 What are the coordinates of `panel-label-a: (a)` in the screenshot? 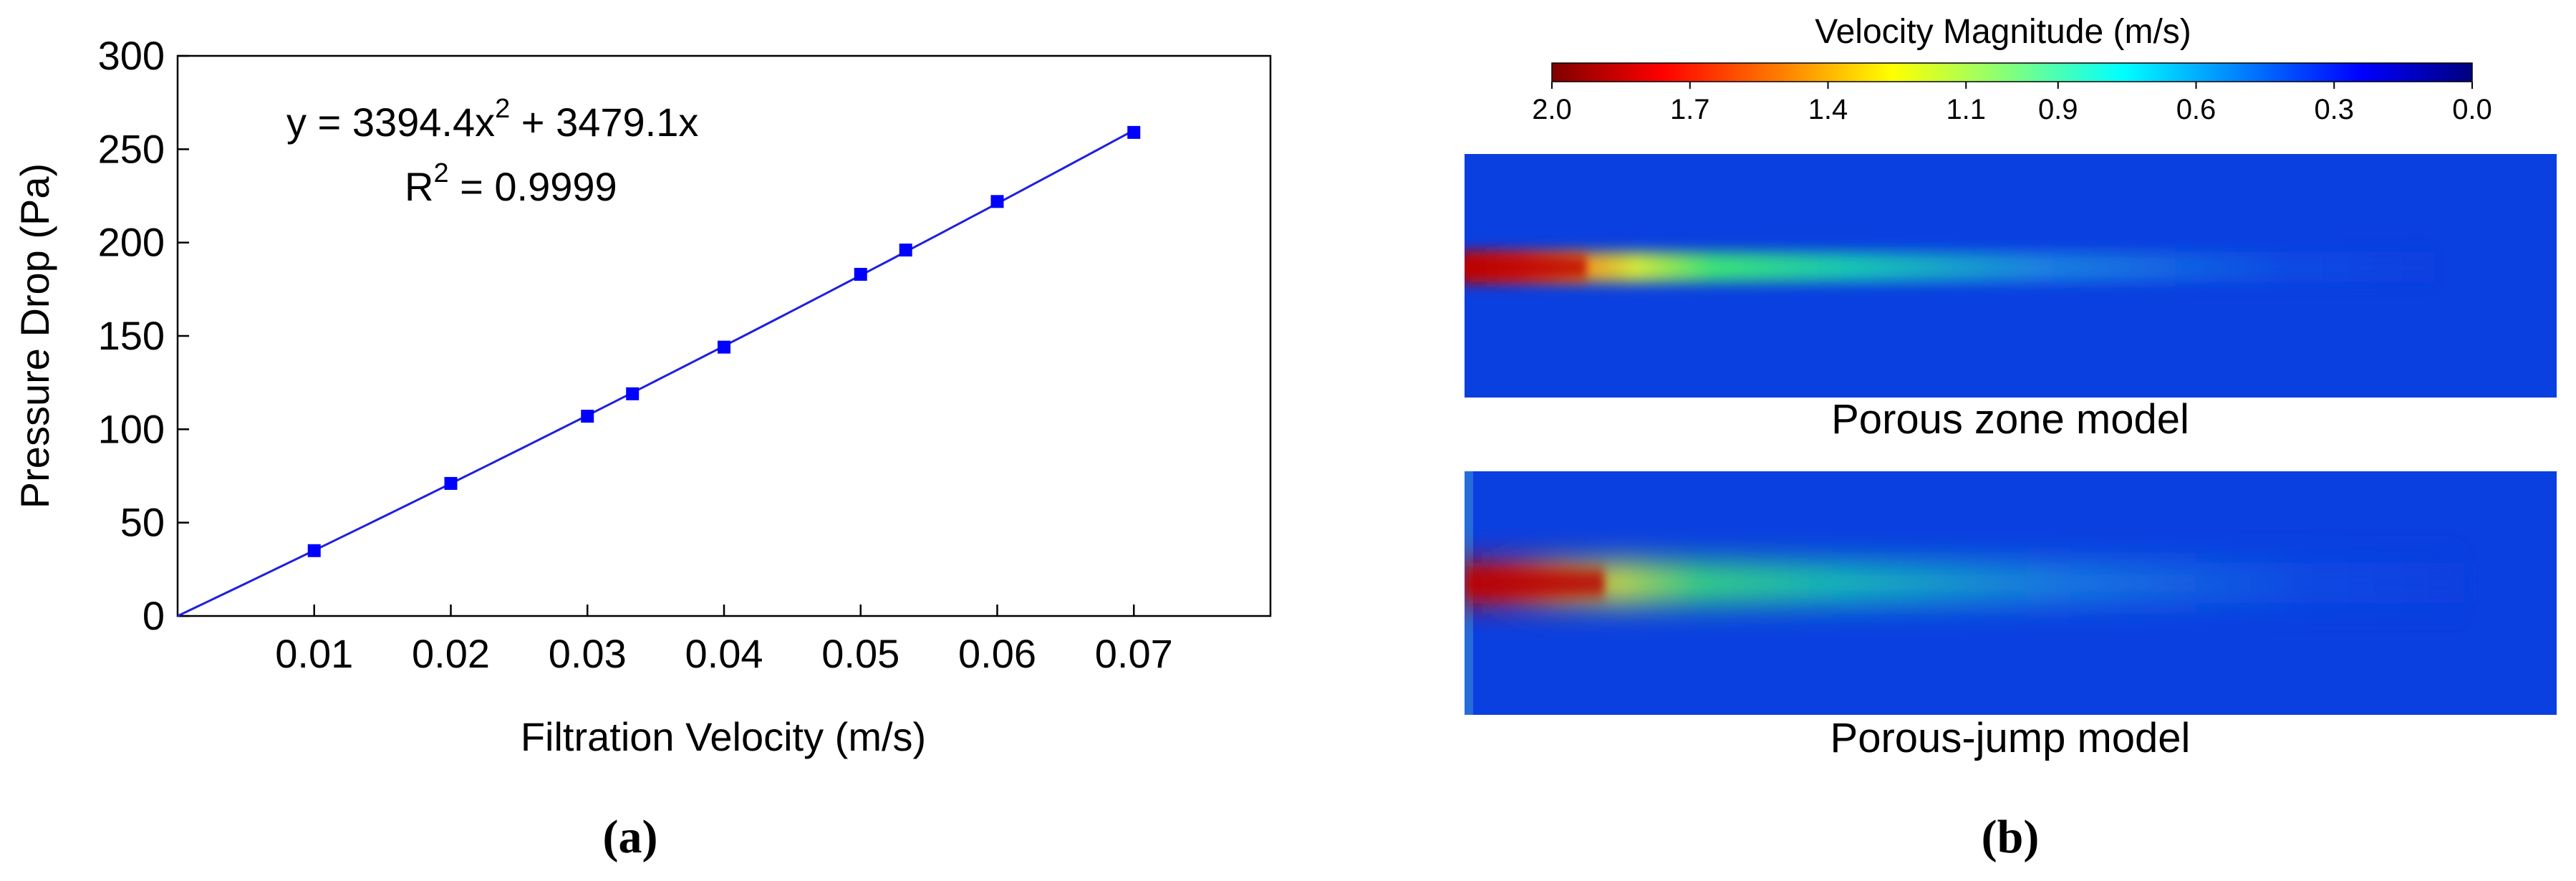 It's located at (630, 837).